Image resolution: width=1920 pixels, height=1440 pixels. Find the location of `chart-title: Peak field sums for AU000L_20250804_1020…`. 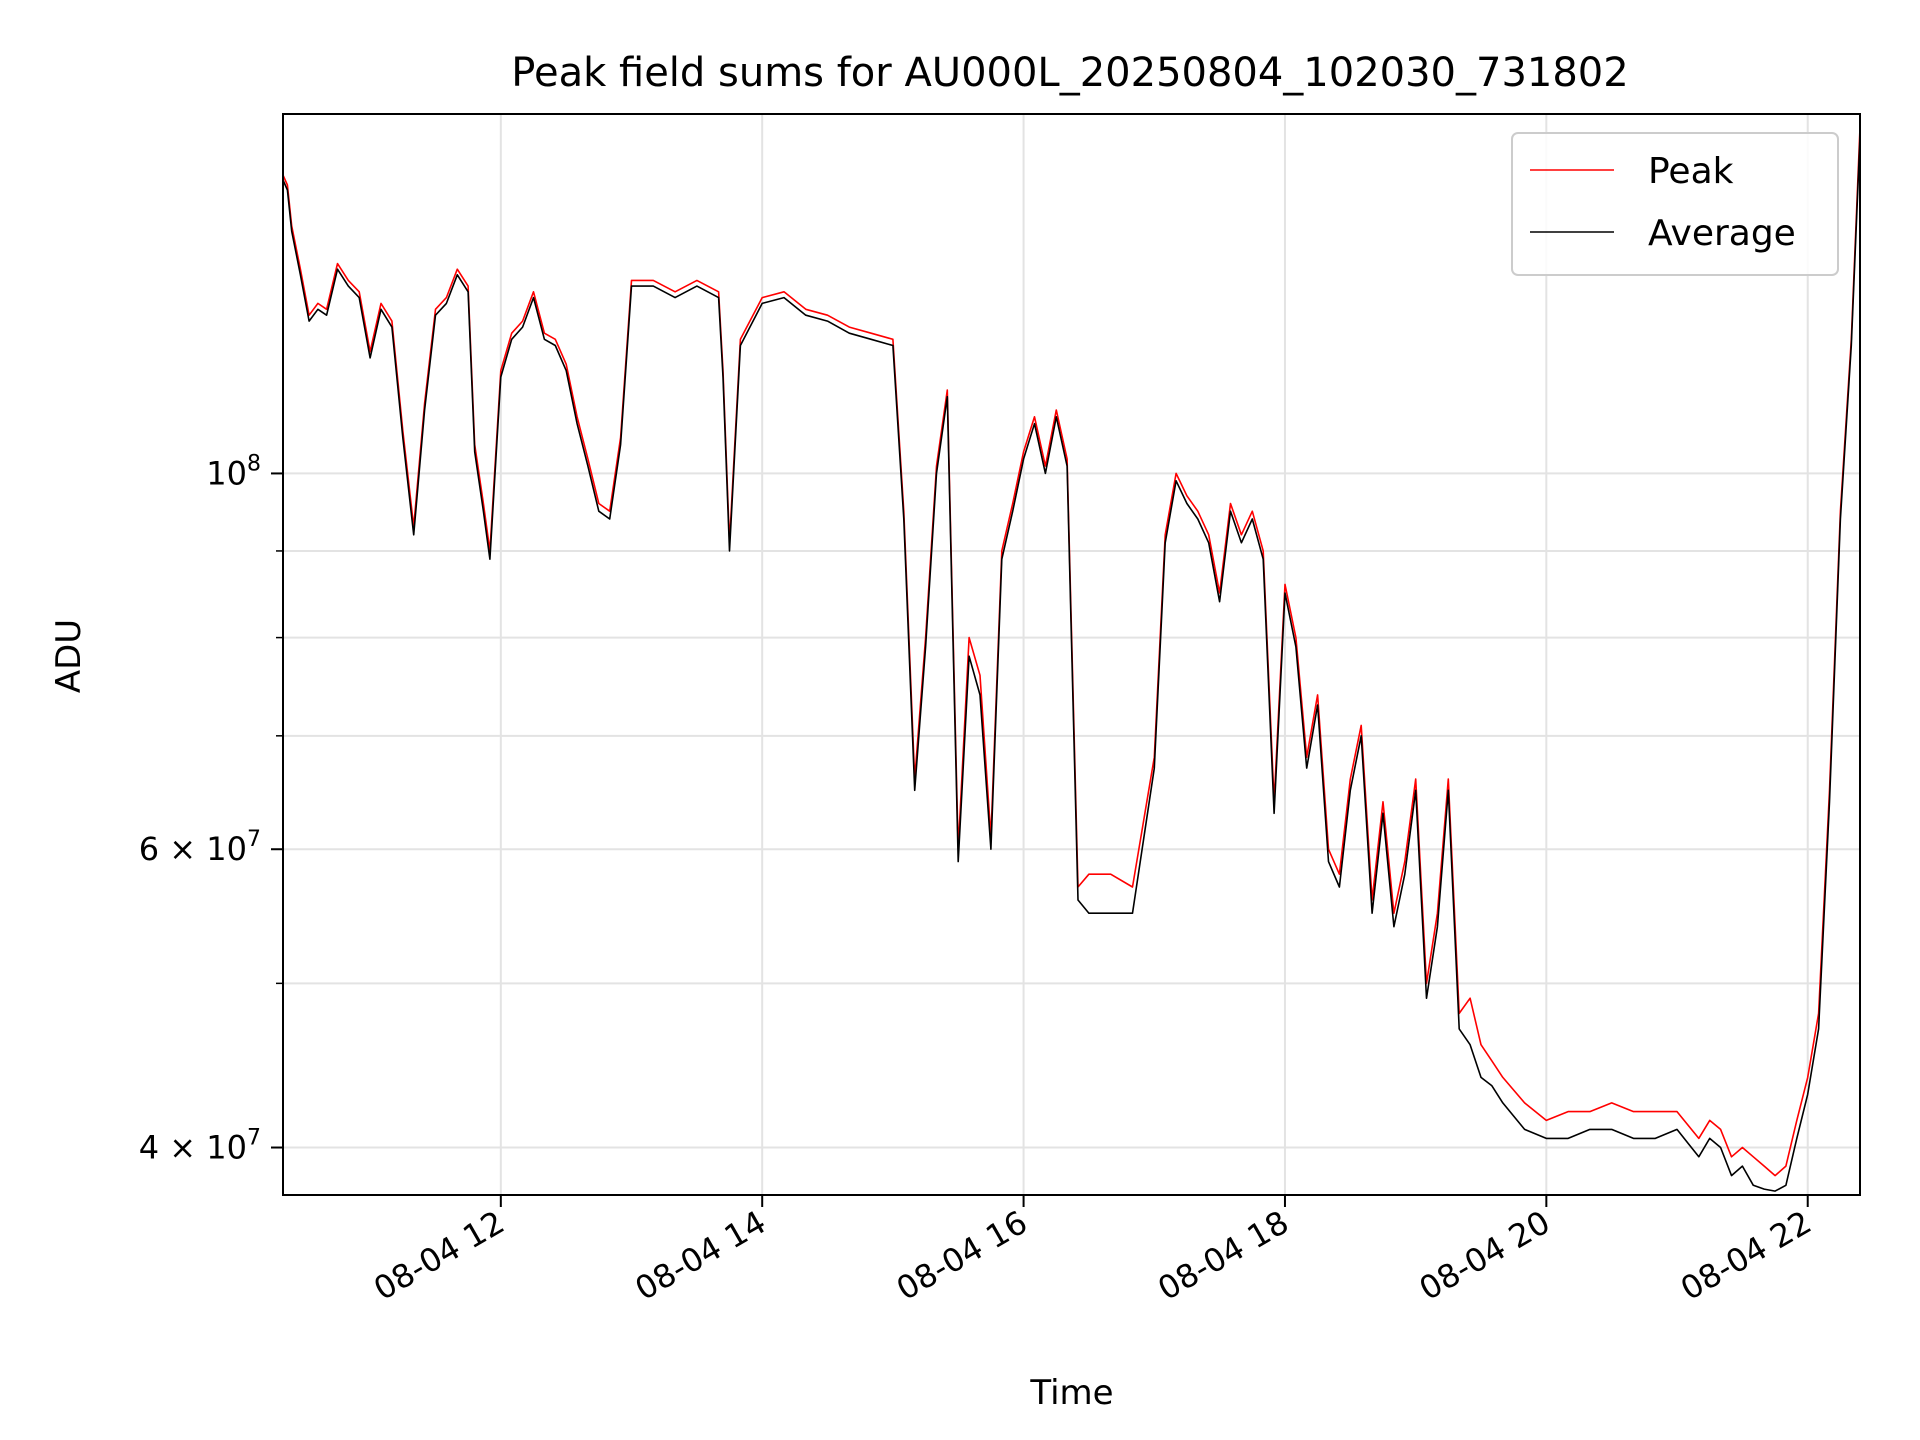

chart-title: Peak field sums for AU000L_20250804_1020… is located at coordinates (1069, 73).